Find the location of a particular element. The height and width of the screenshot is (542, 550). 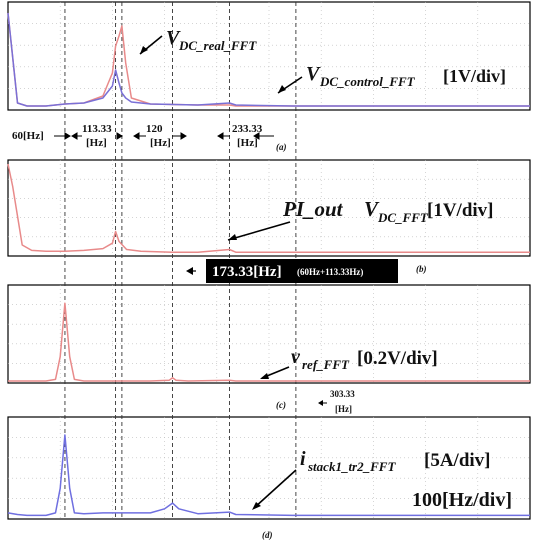

scale-label: 100[Hz/div] is located at coordinates (462, 500).